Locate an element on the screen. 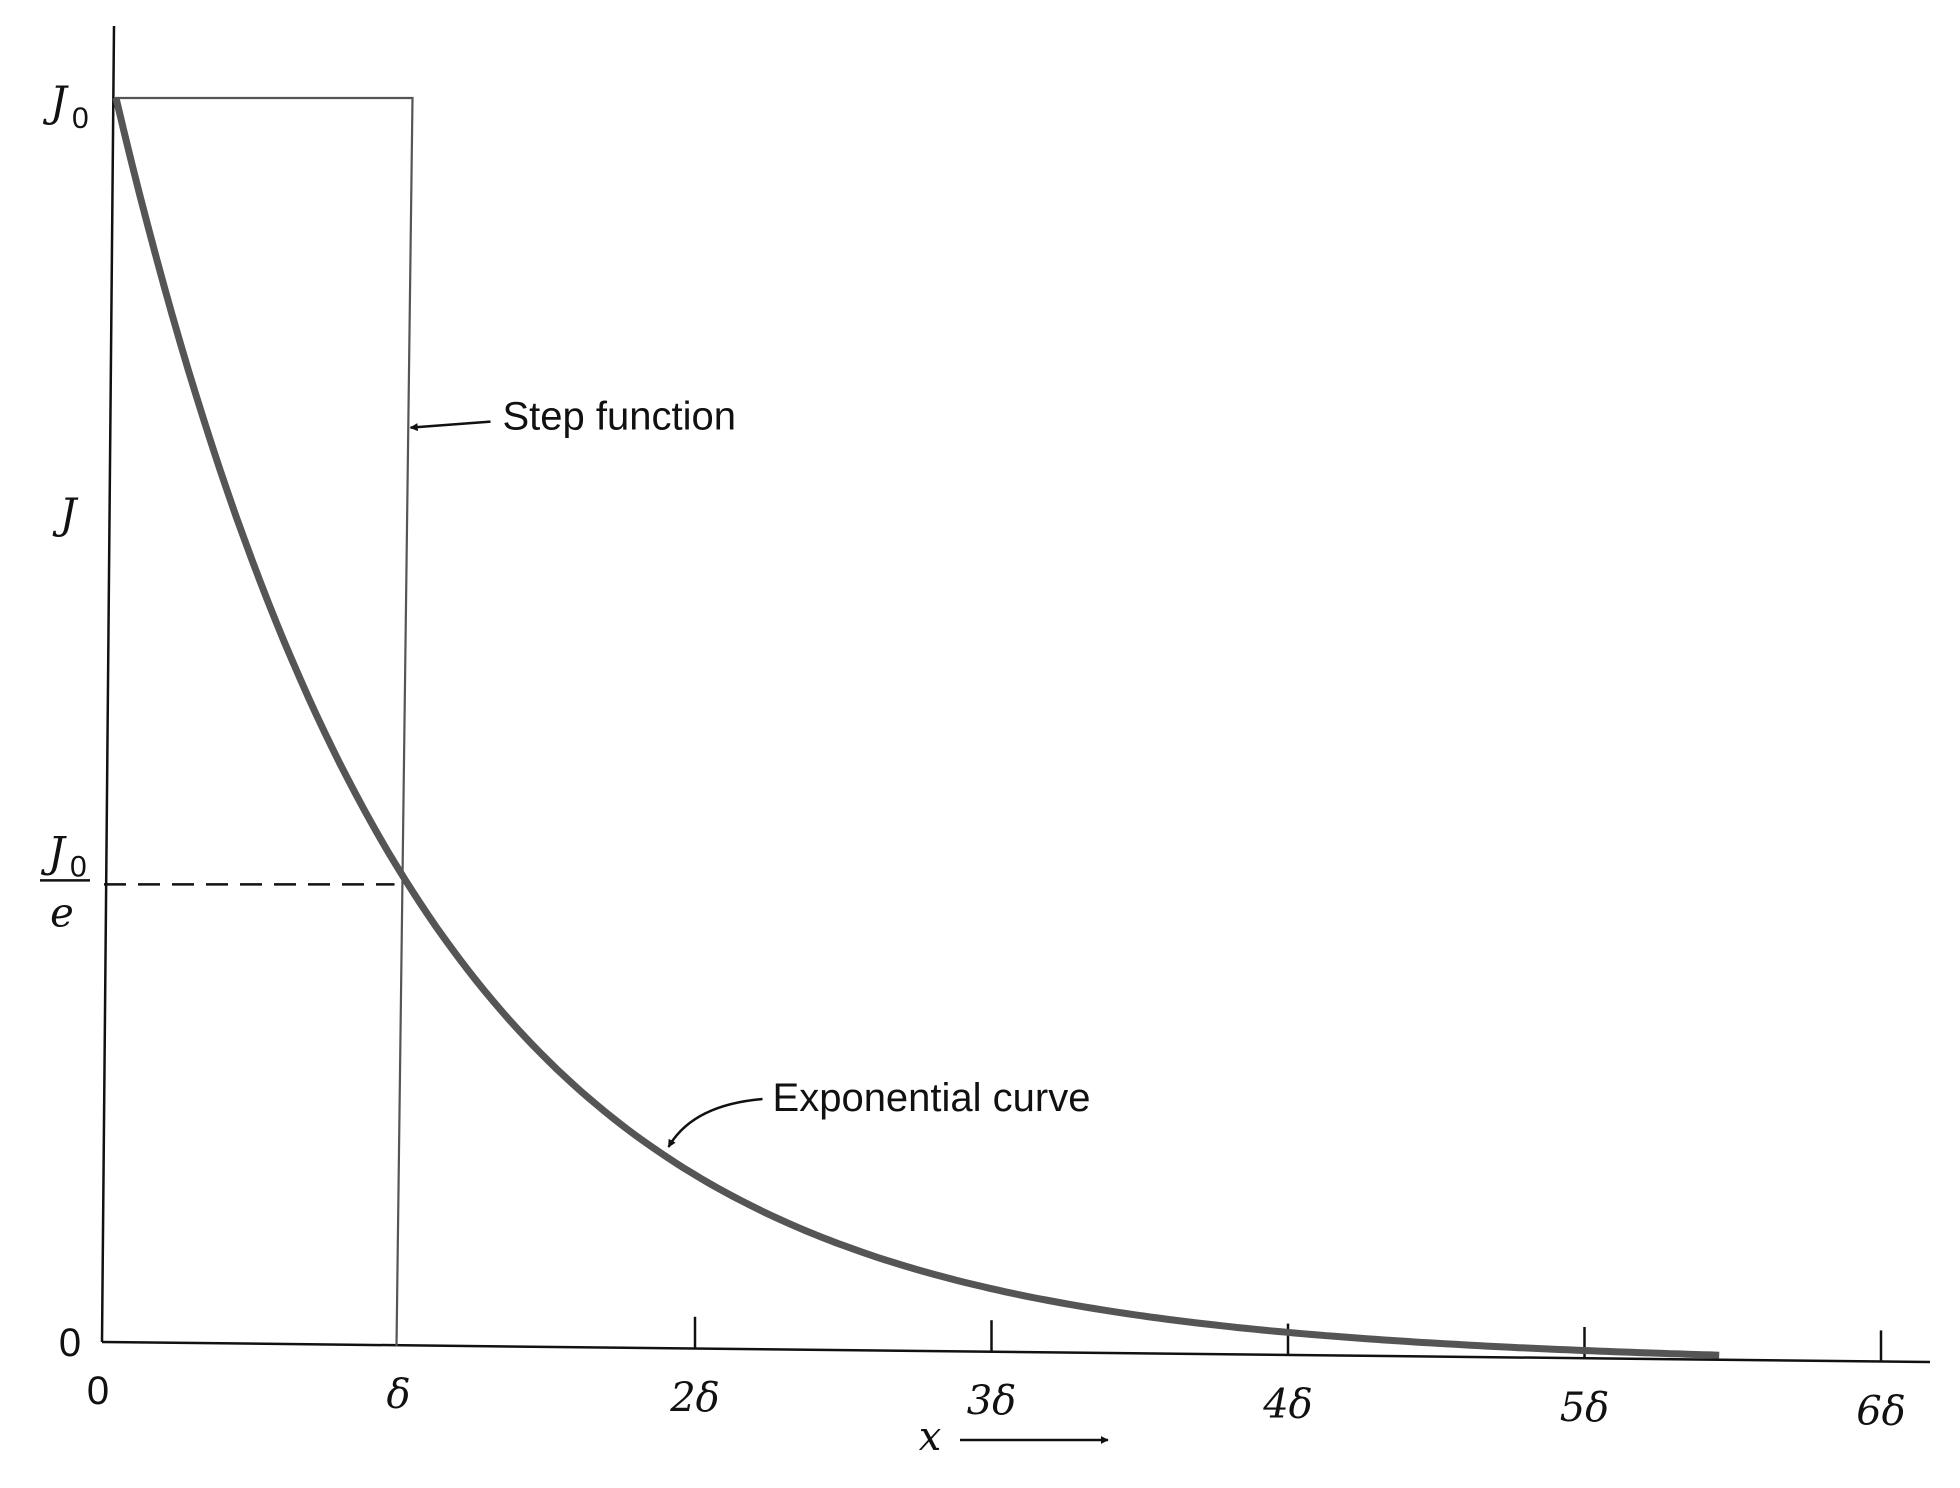 Image resolution: width=1960 pixels, height=1488 pixels. x-tick-label-6: 6δ is located at coordinates (1881, 1411).